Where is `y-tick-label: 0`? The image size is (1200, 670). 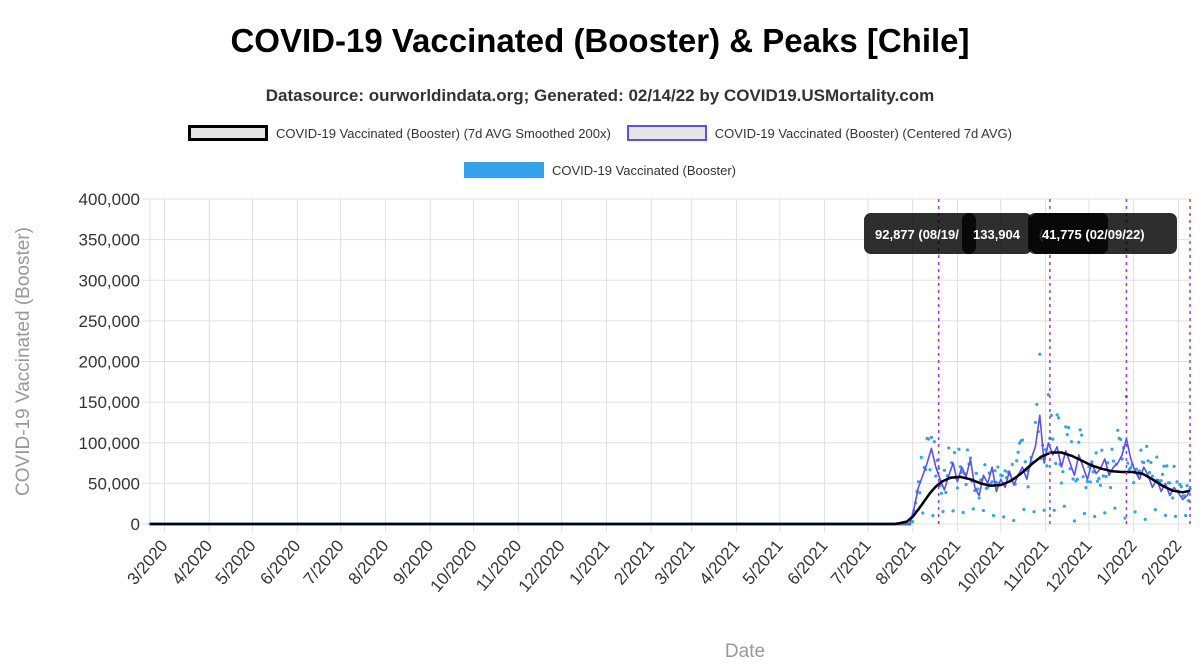
y-tick-label: 0 is located at coordinates (135, 524).